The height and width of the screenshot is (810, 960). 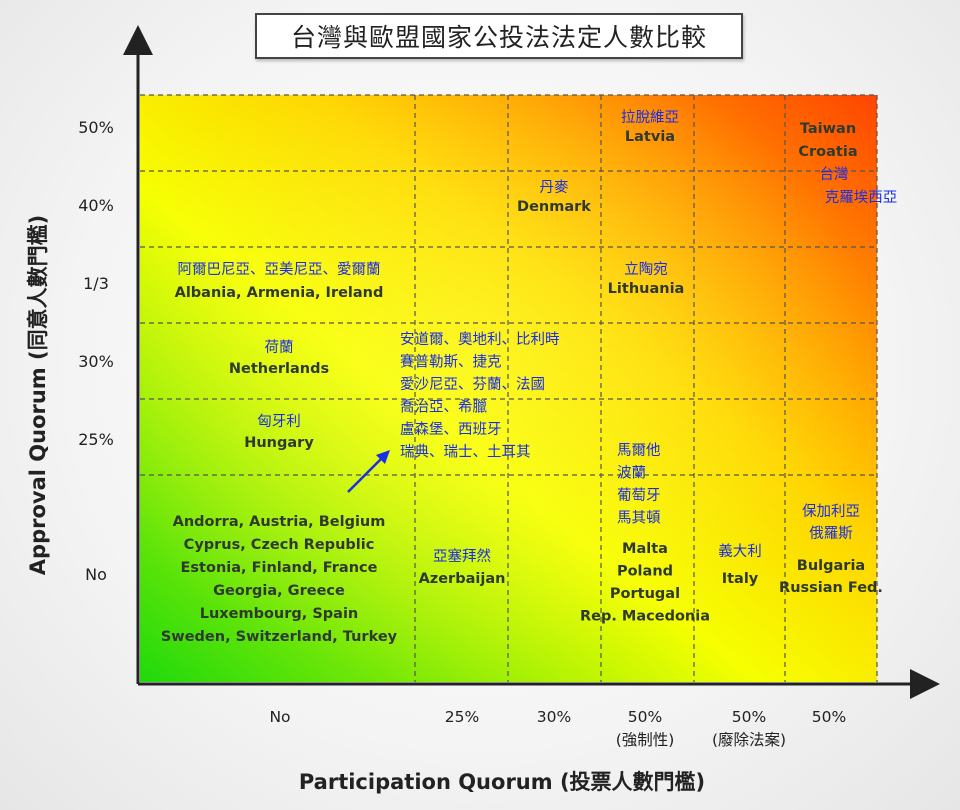 I want to click on x-tick-sublabel: (廢除法案), so click(x=749, y=739).